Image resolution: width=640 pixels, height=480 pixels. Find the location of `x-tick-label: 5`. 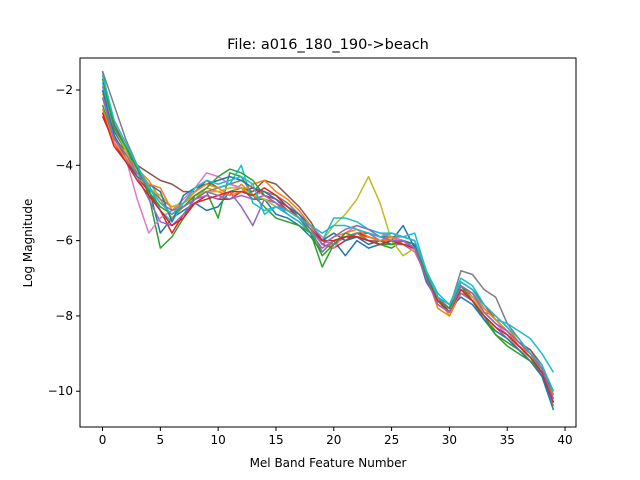

x-tick-label: 5 is located at coordinates (161, 440).